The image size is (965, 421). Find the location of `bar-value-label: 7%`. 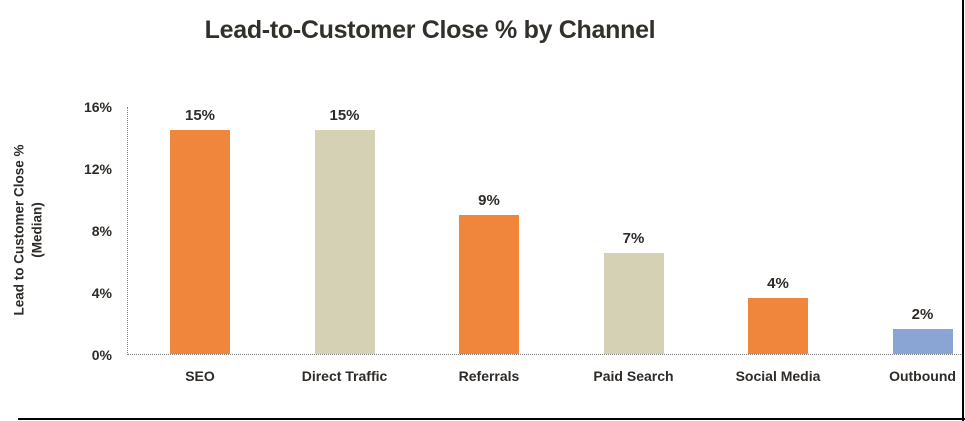

bar-value-label: 7% is located at coordinates (633, 238).